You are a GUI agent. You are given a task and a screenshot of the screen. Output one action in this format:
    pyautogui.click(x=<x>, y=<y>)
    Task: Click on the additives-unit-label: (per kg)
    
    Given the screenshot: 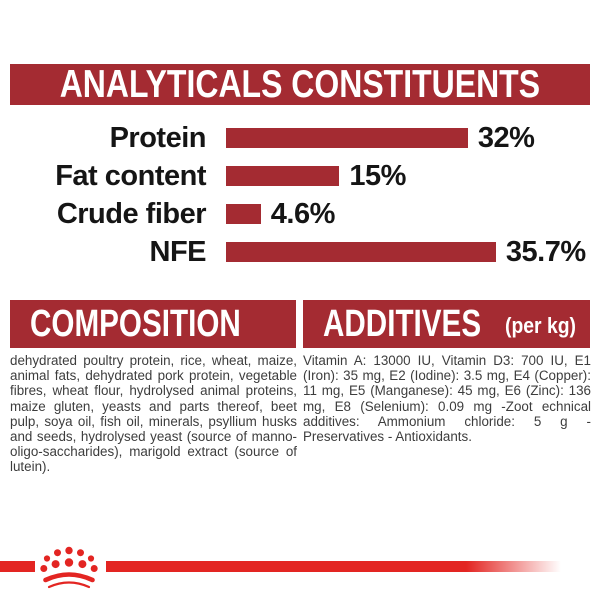 What is the action you would take?
    pyautogui.click(x=541, y=325)
    